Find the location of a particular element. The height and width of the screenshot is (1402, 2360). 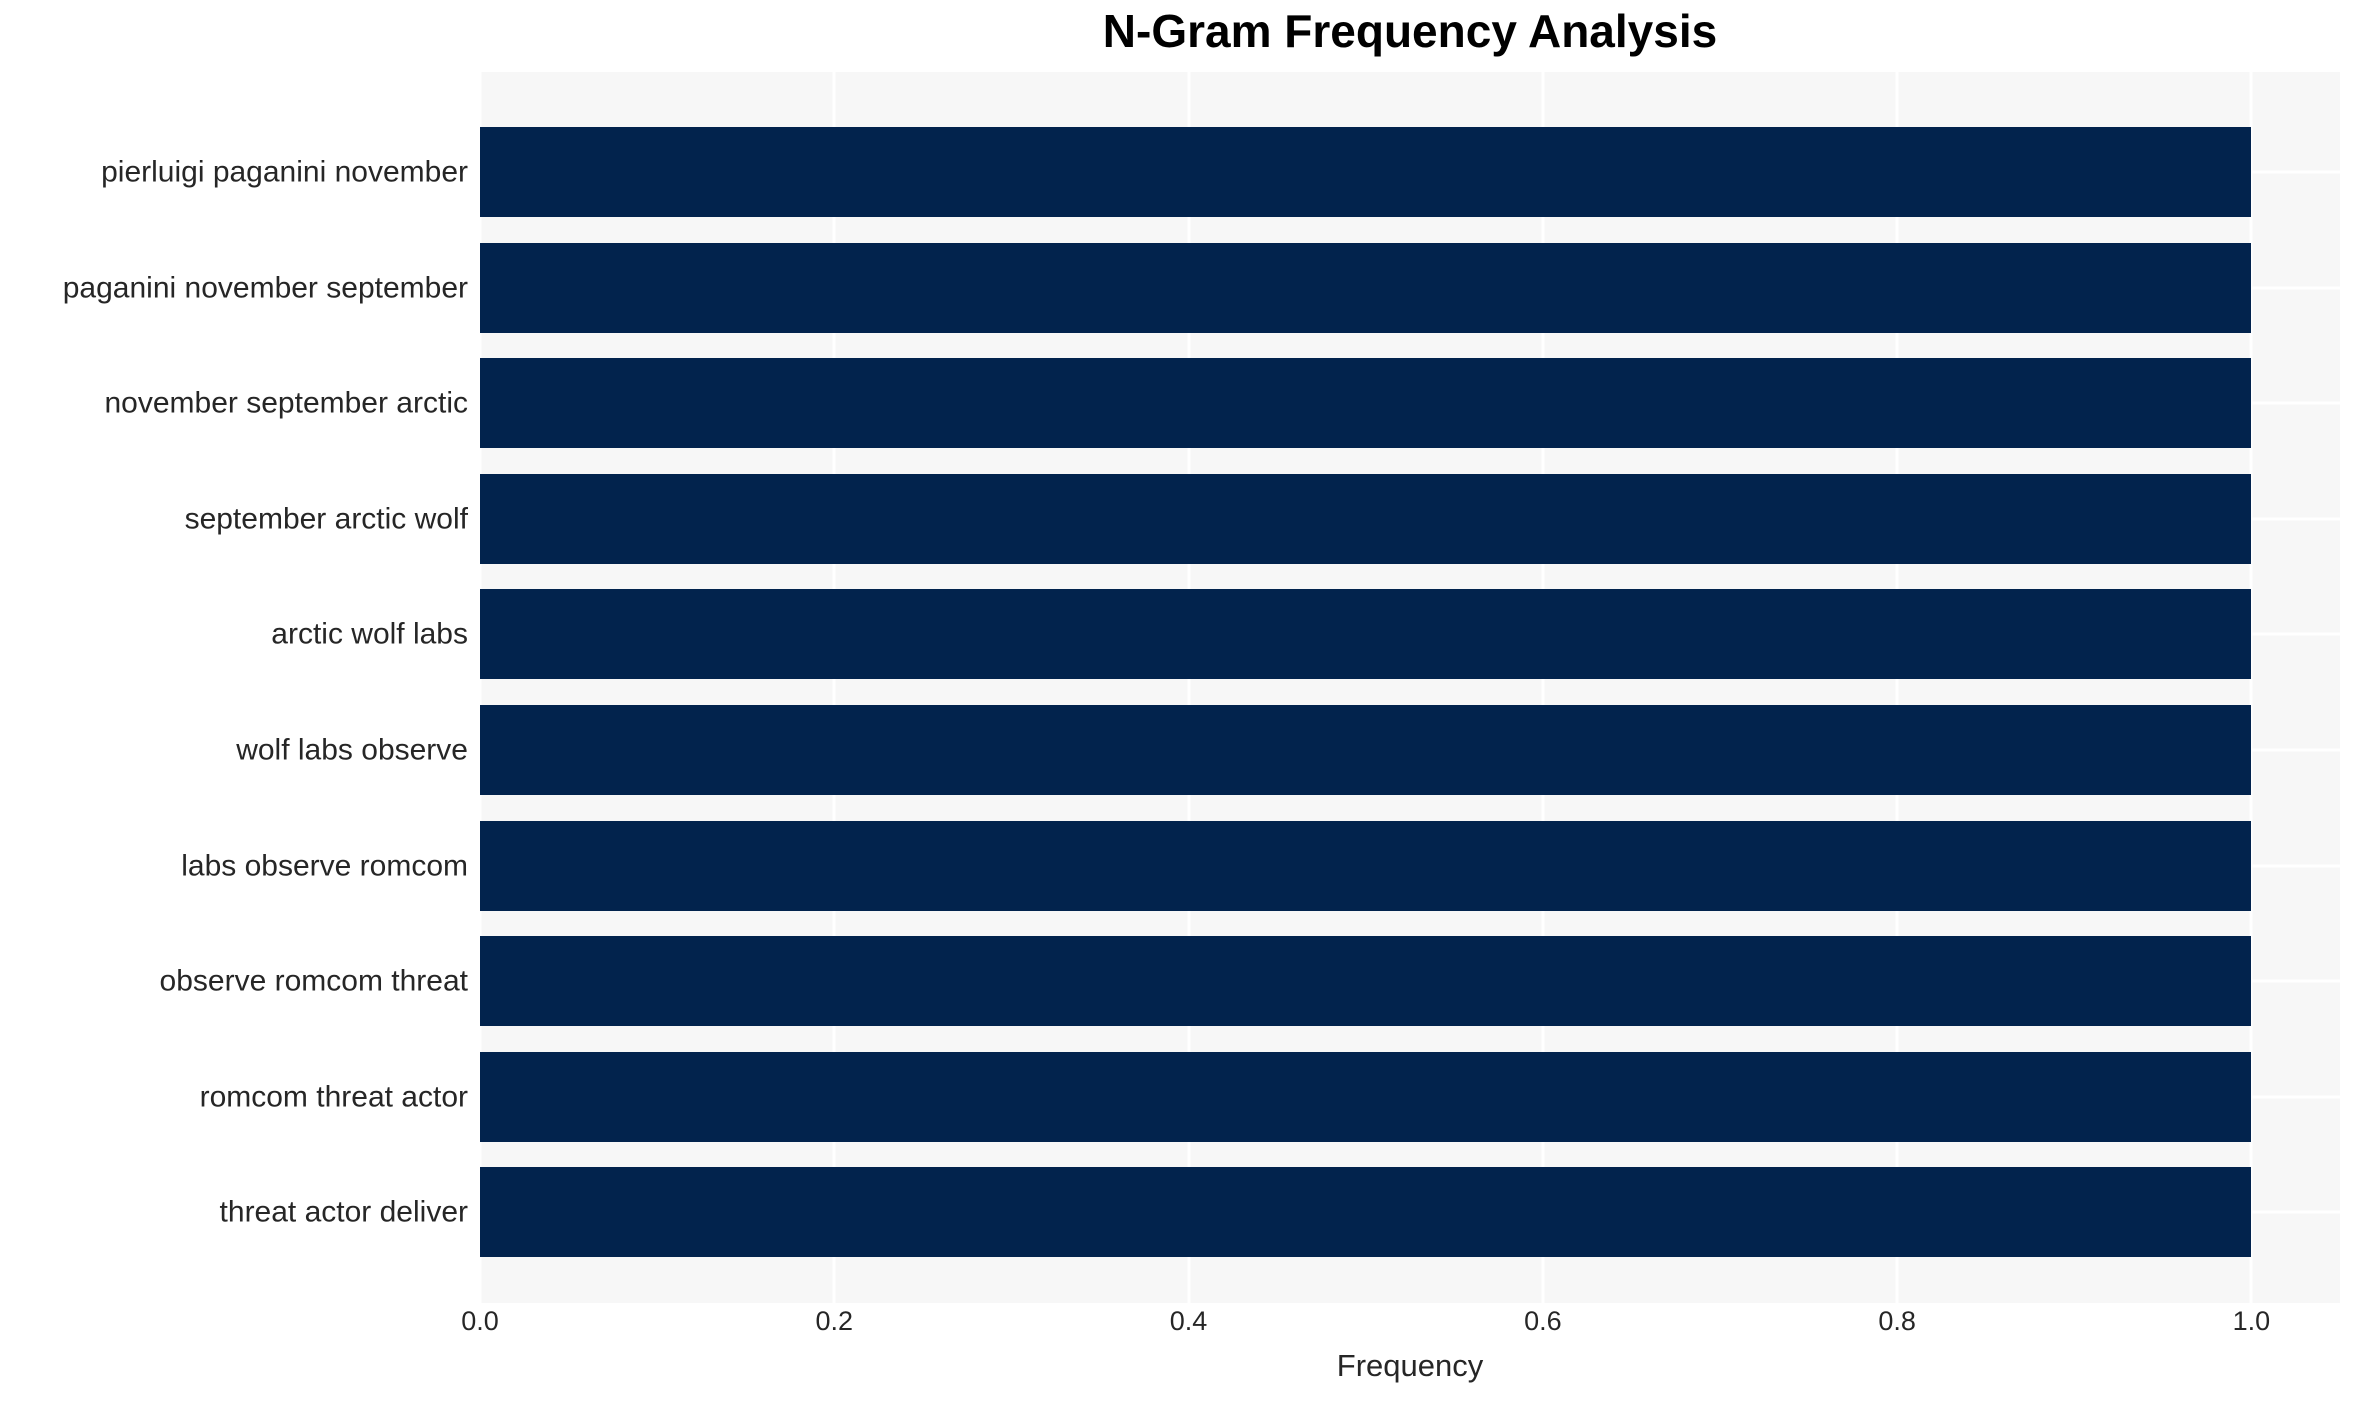

x-tick-label: 0.0 is located at coordinates (480, 1321).